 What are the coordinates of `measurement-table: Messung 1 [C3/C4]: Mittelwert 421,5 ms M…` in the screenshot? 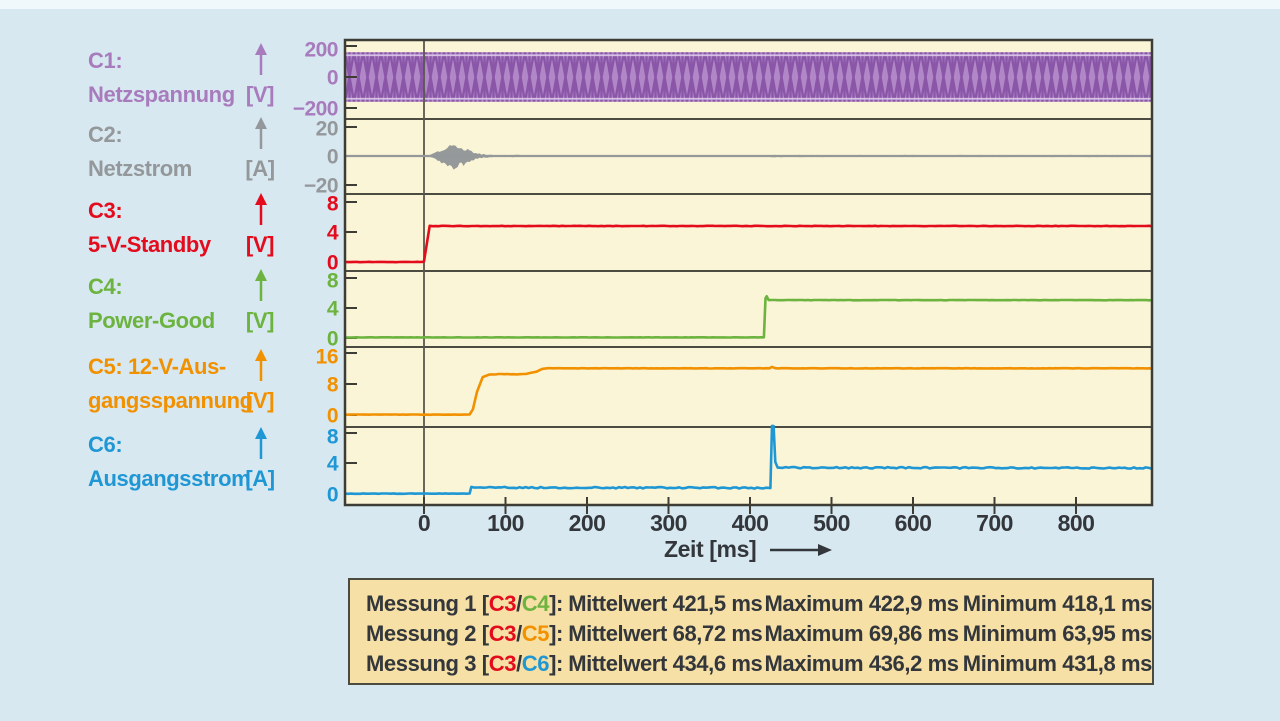 It's located at (751, 631).